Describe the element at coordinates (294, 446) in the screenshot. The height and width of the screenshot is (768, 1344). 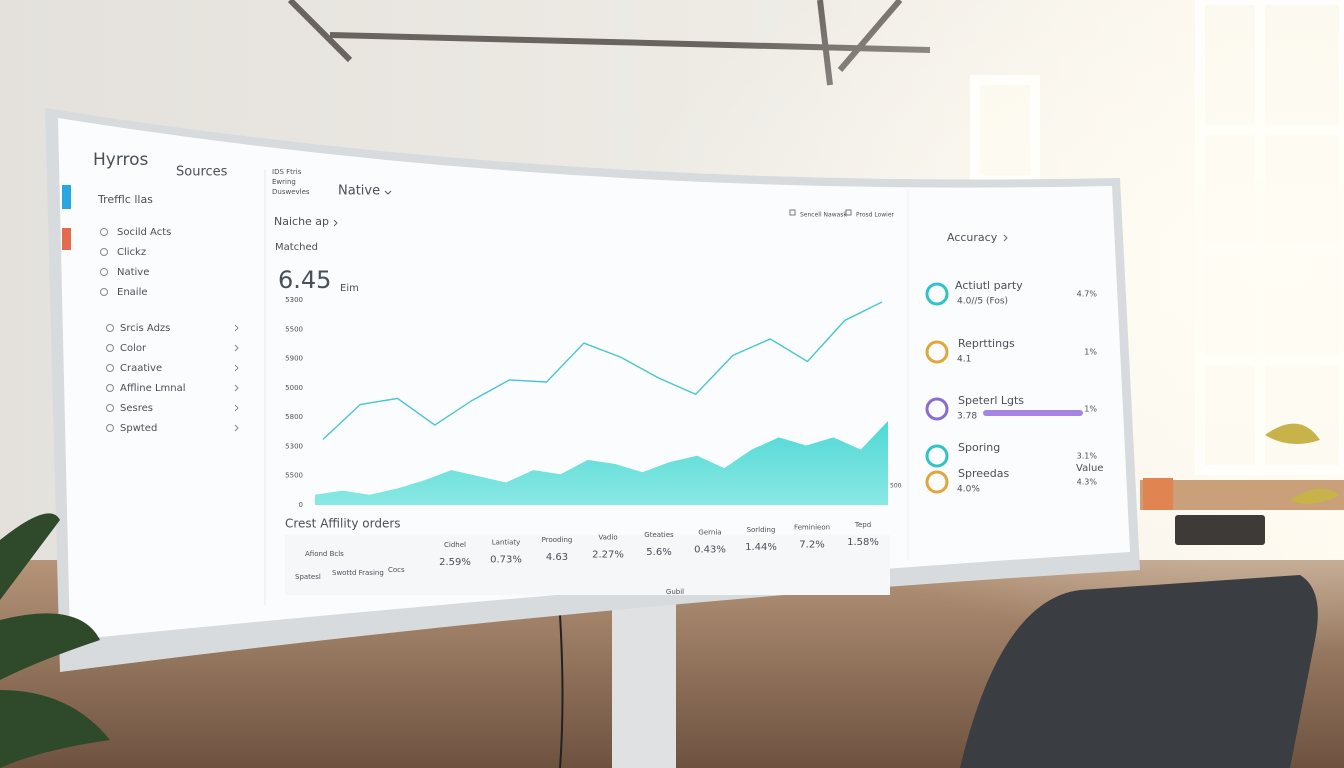
I see `y-tick-label: 5300` at that location.